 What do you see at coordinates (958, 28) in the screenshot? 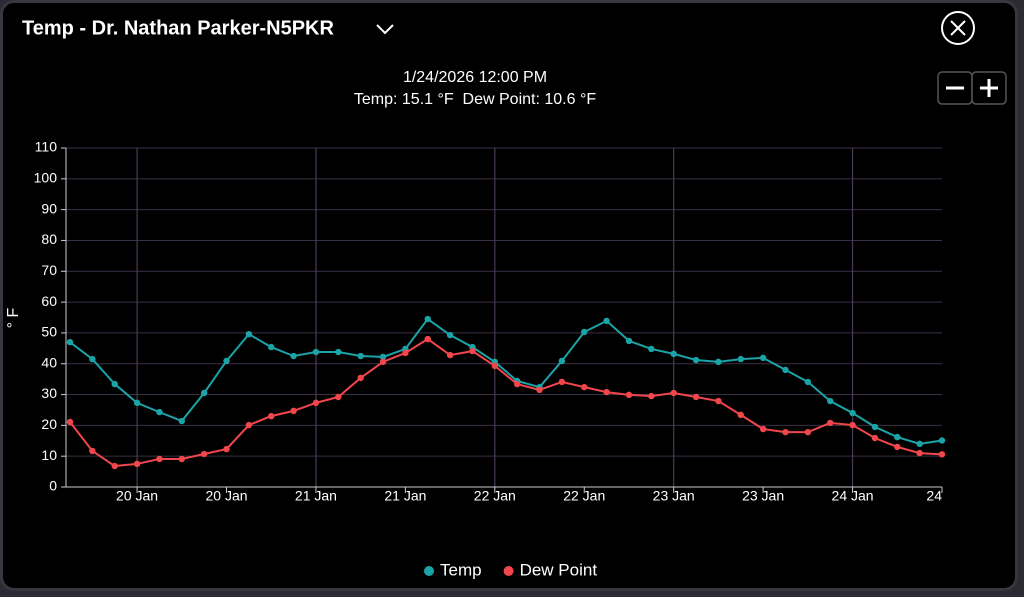
I see `close-button` at bounding box center [958, 28].